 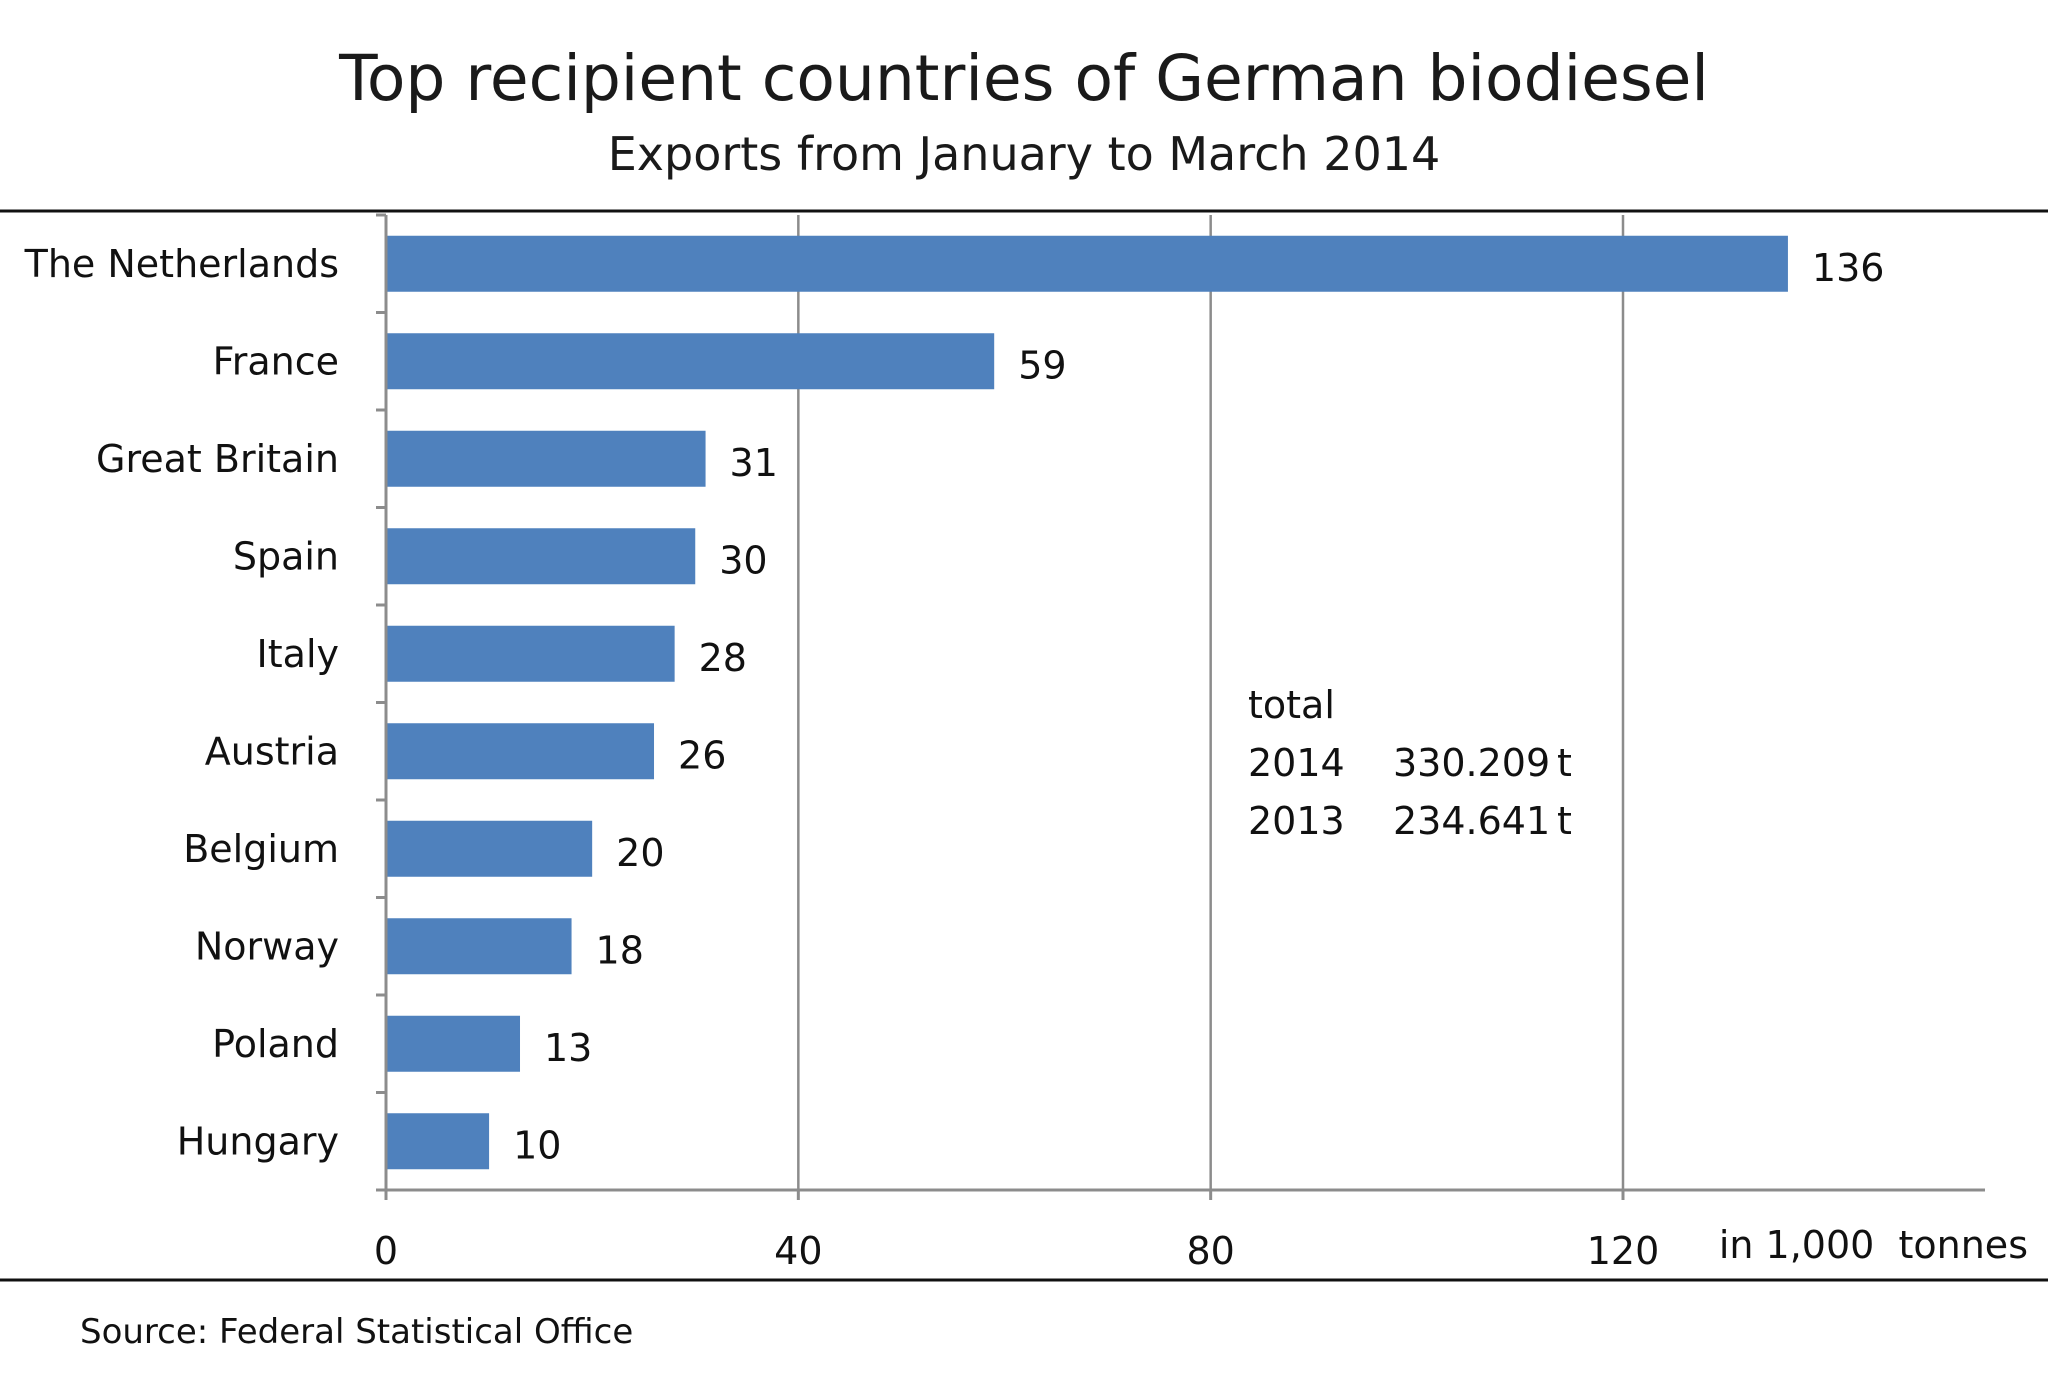 What do you see at coordinates (1210, 1251) in the screenshot?
I see `x-tick-label-80: 80` at bounding box center [1210, 1251].